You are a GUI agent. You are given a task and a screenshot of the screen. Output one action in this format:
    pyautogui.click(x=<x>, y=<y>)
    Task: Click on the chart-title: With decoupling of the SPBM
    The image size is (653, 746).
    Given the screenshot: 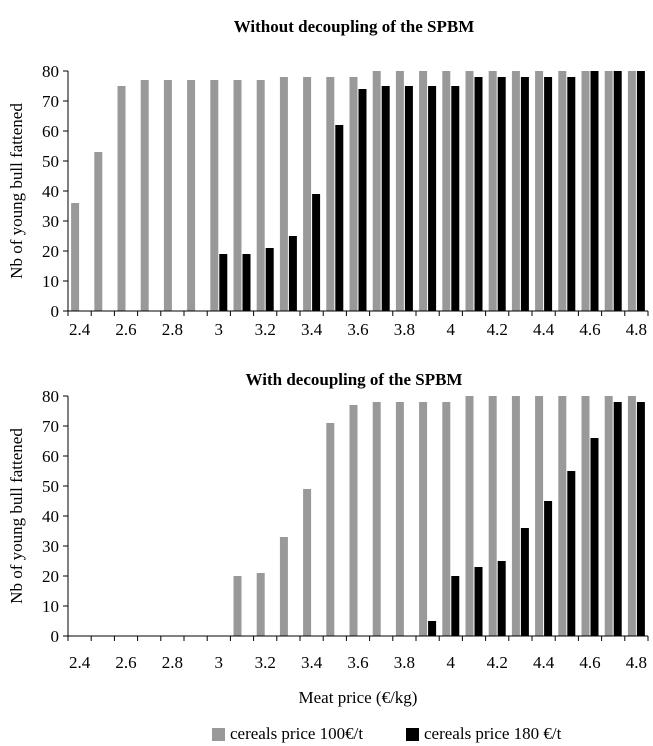 What is the action you would take?
    pyautogui.click(x=354, y=379)
    